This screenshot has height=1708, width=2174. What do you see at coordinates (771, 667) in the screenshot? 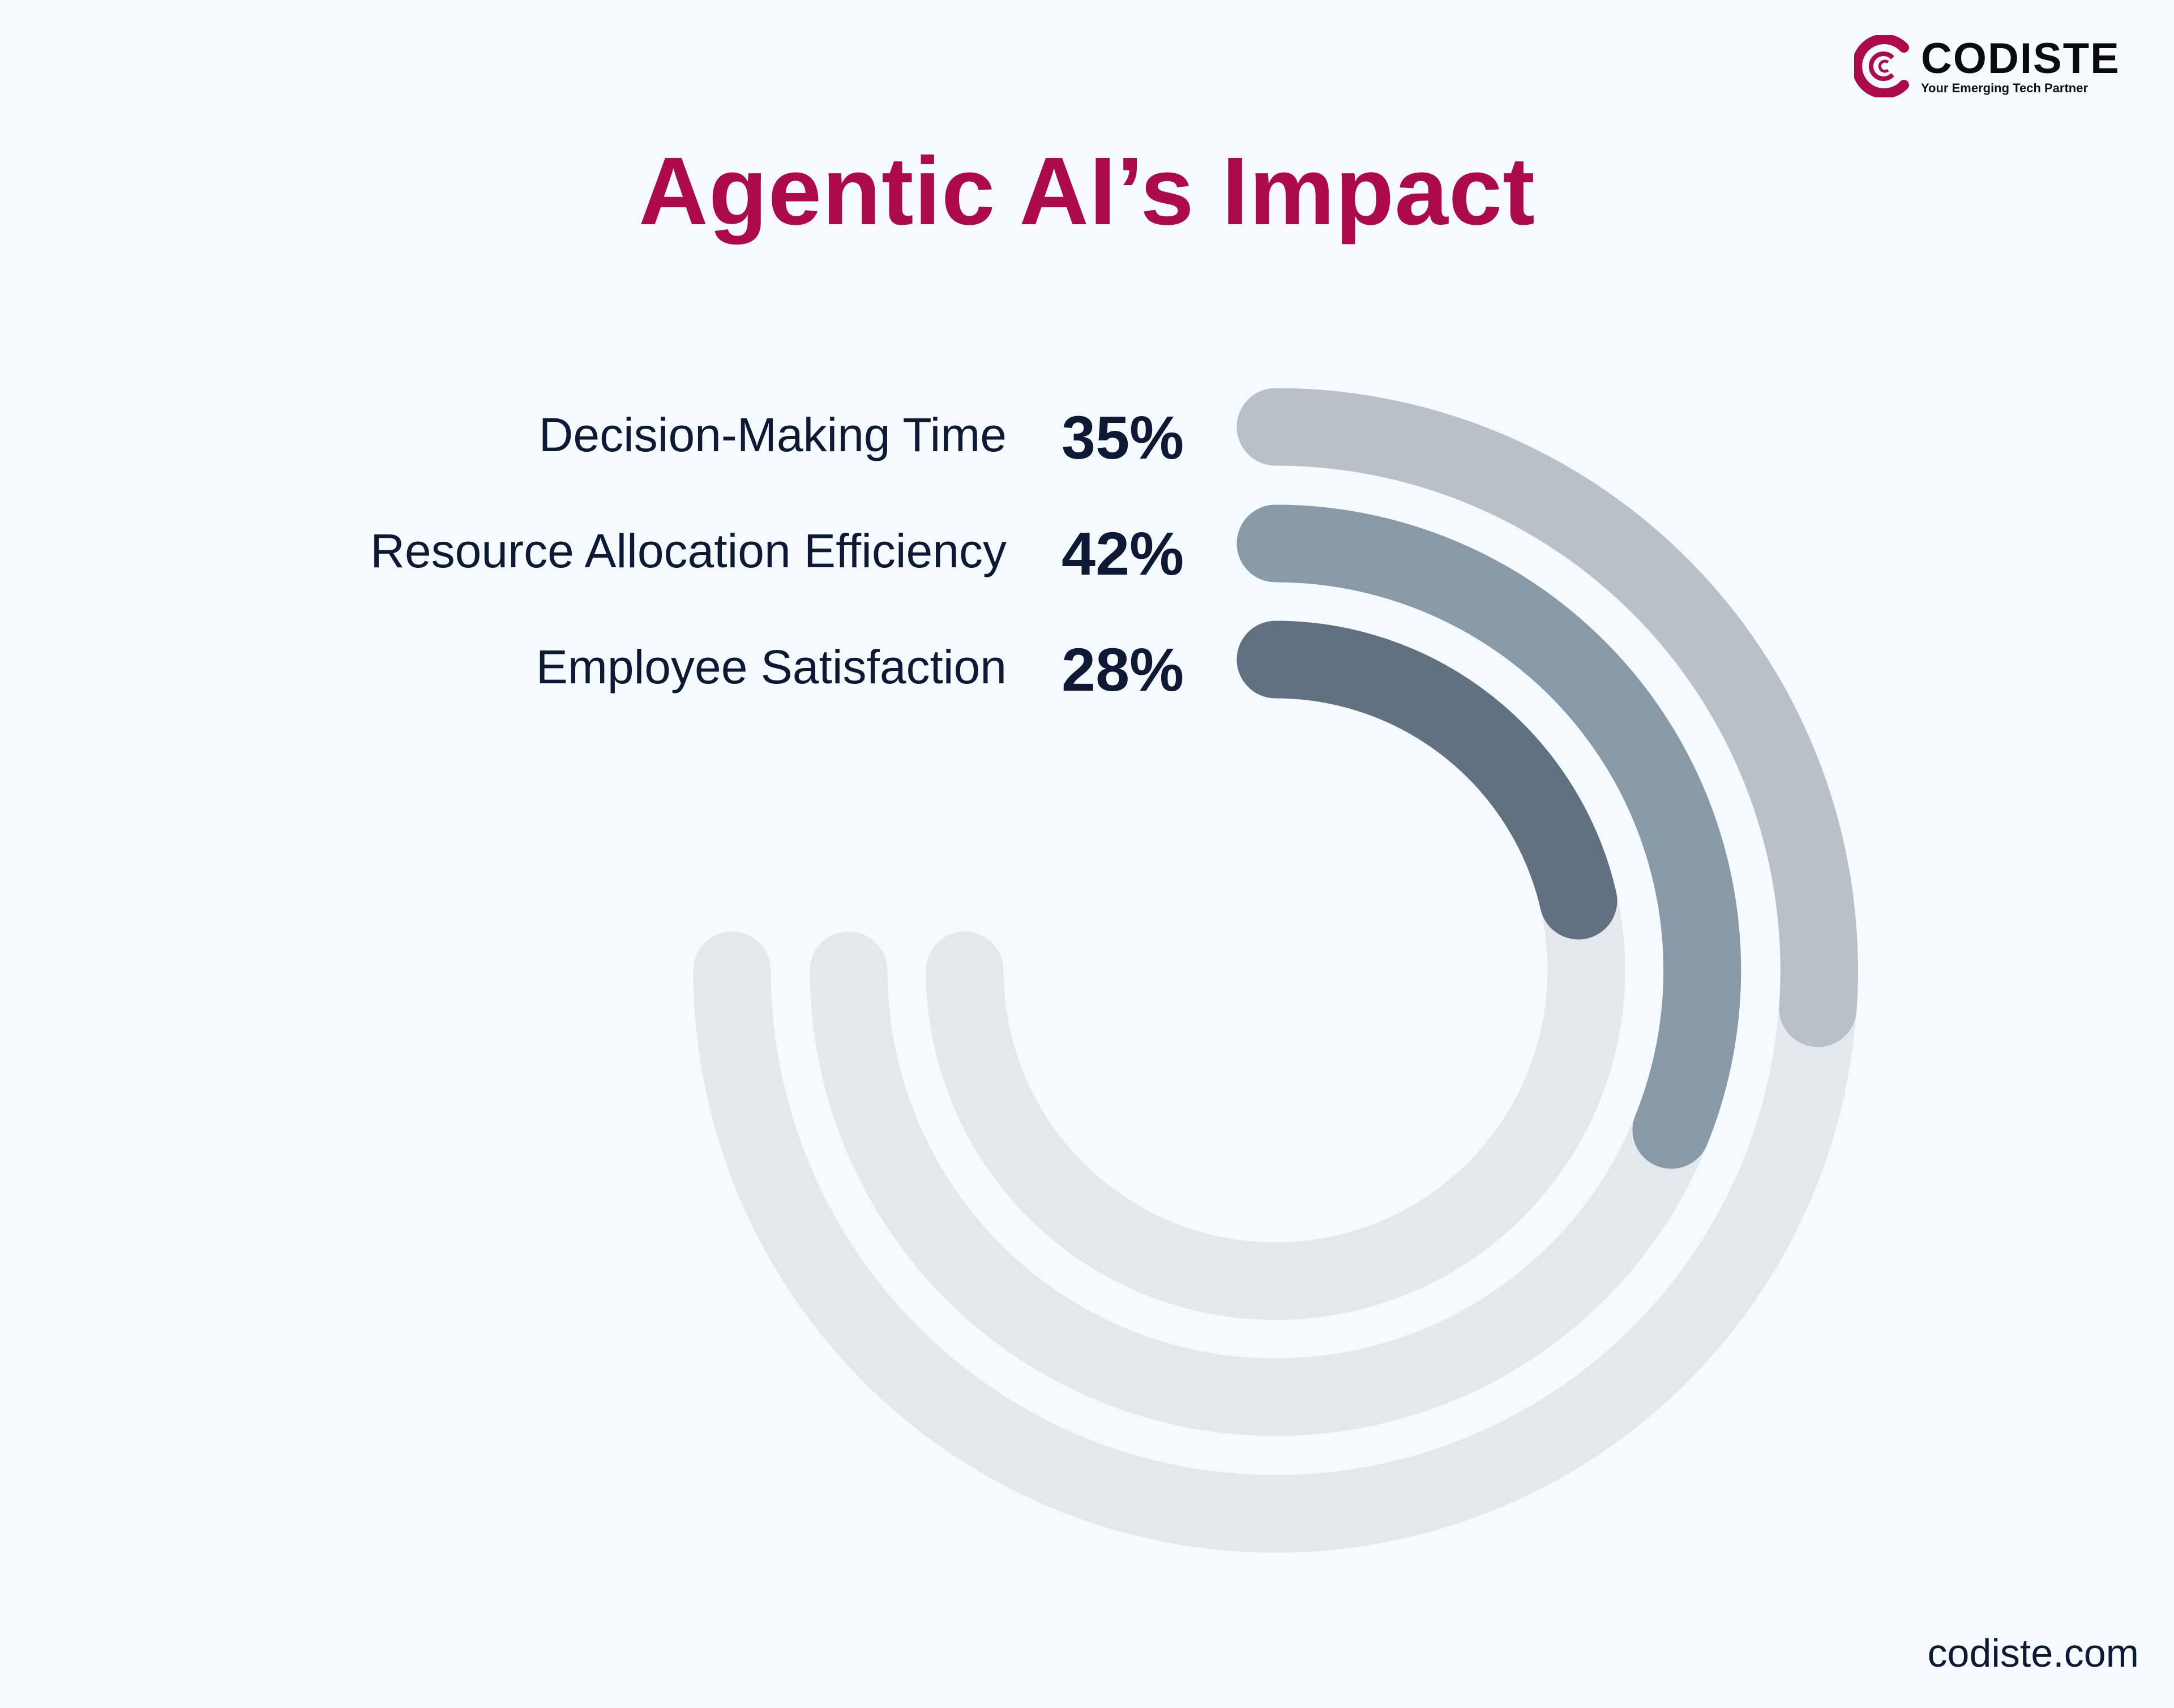
I see `label-employee-satisfaction: Employee Satisfaction` at bounding box center [771, 667].